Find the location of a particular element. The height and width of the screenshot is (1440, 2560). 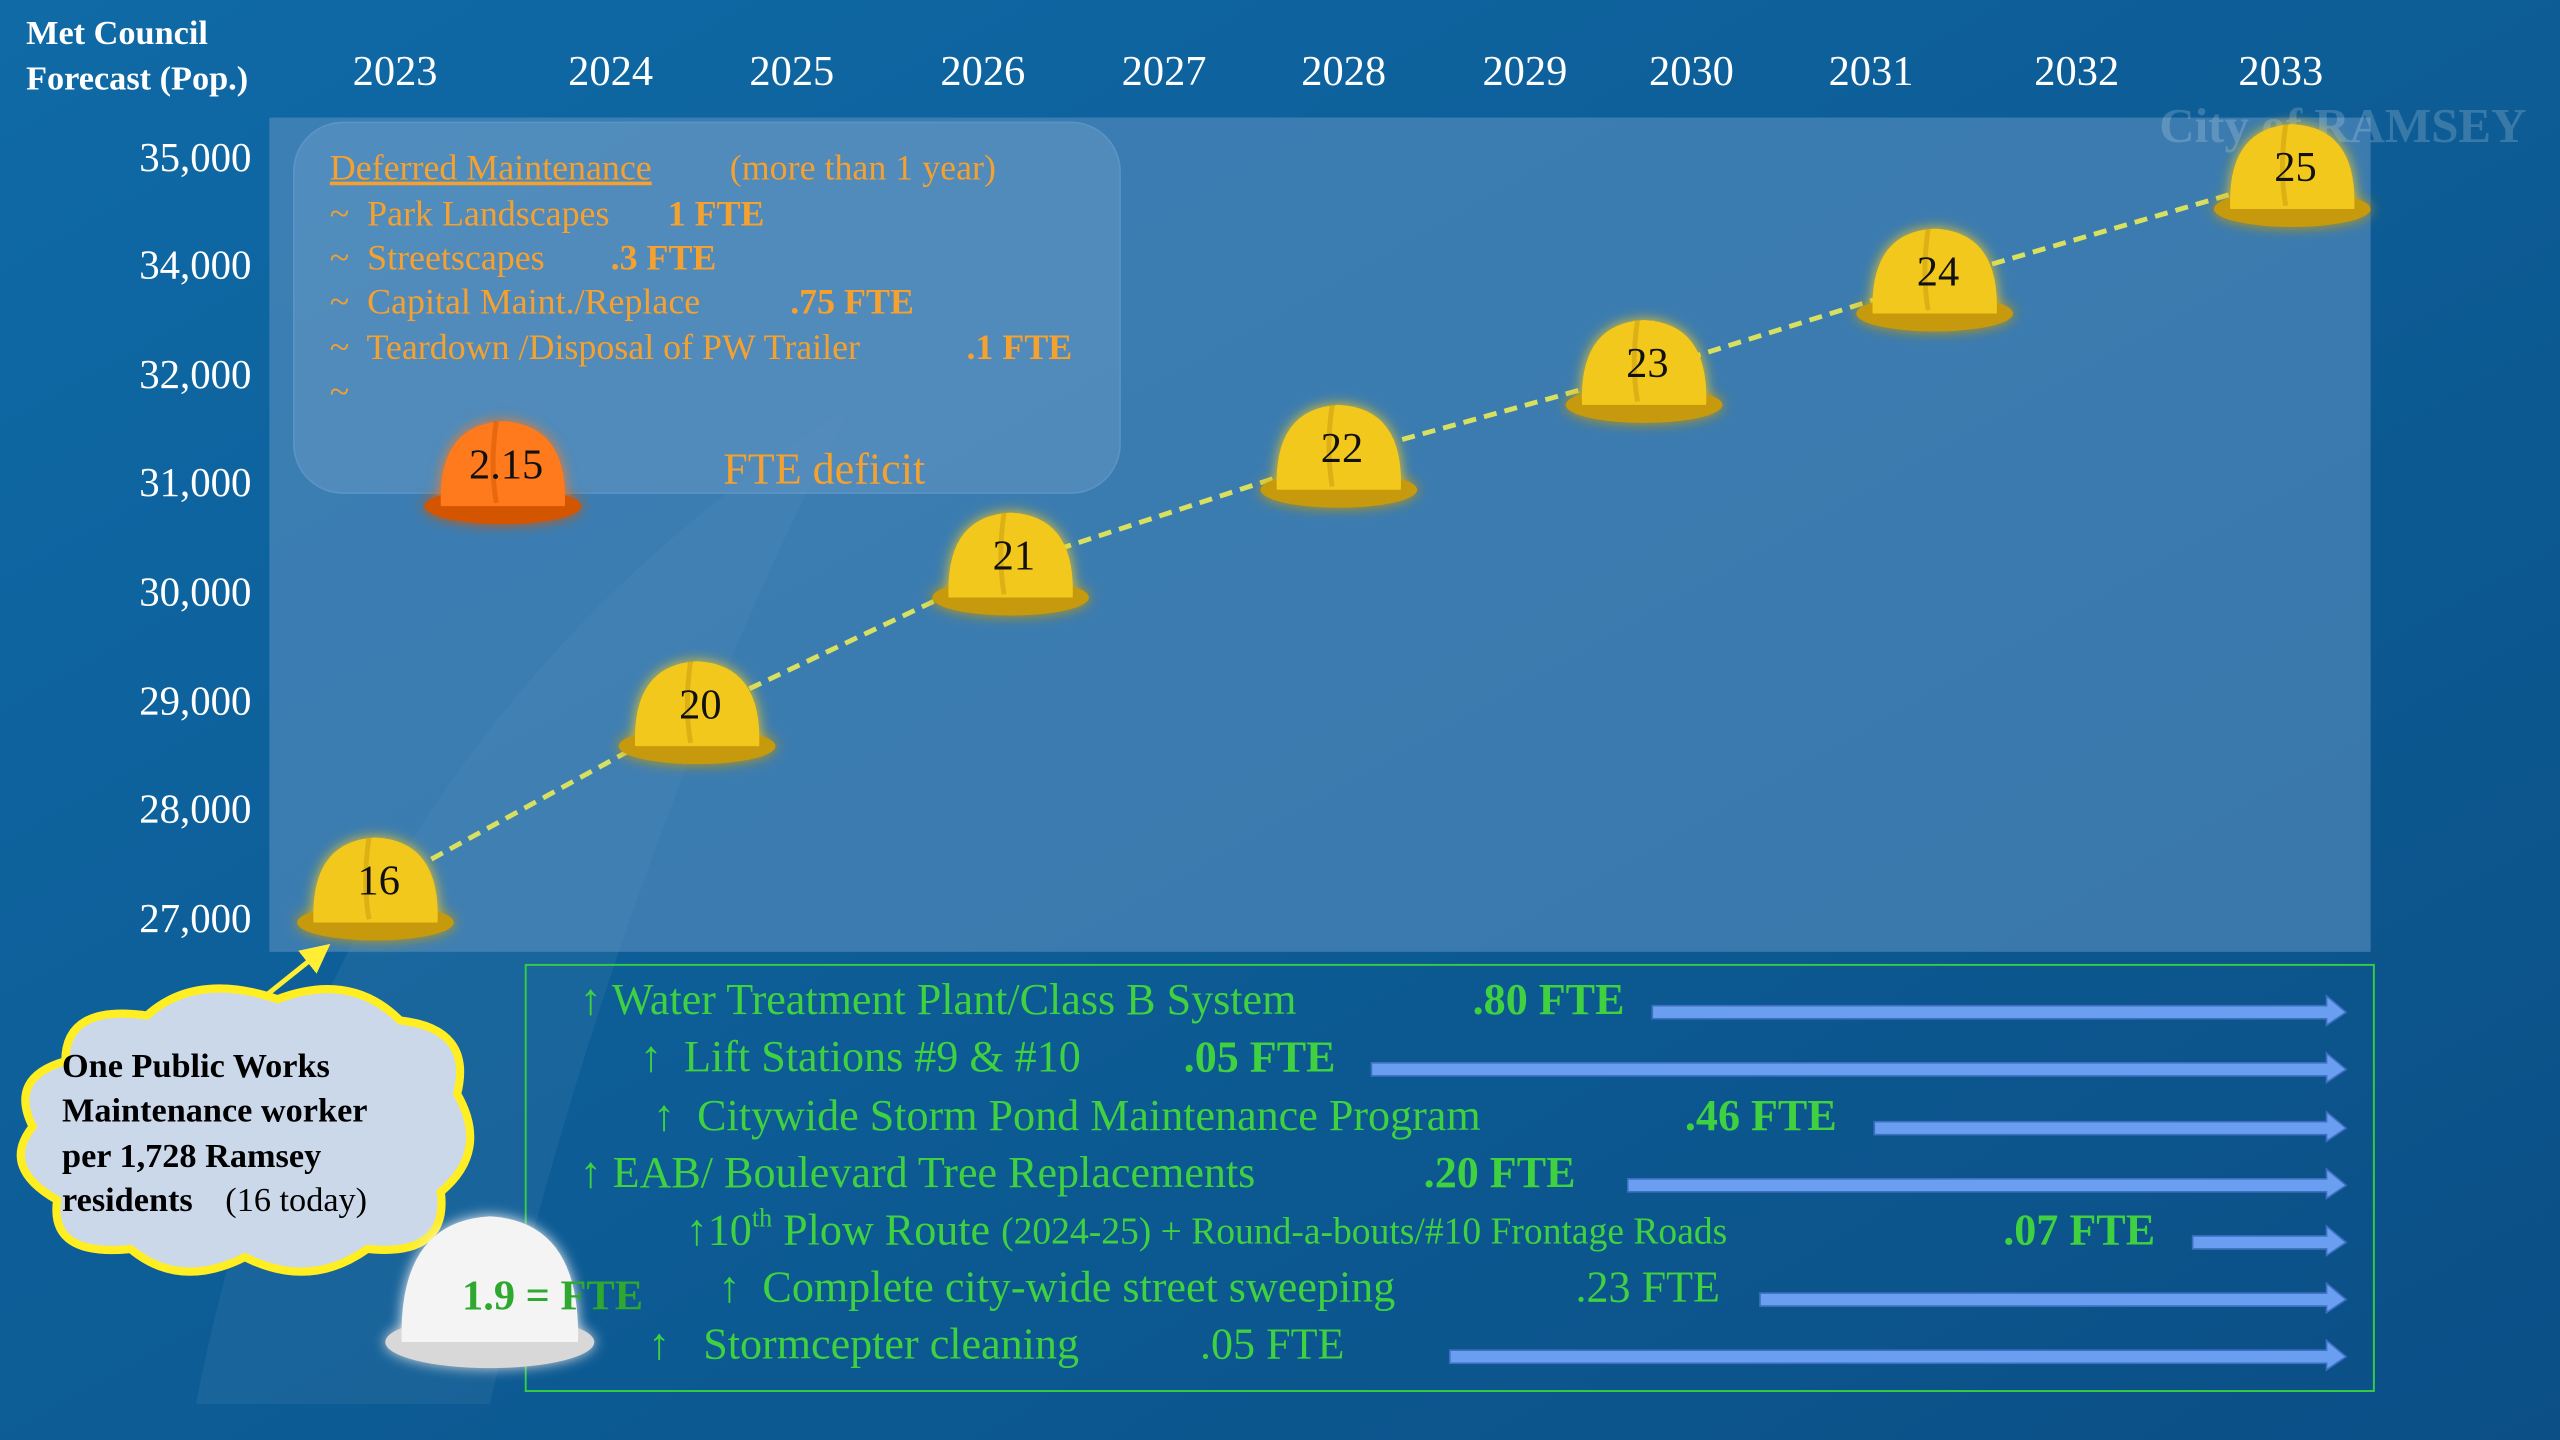

year-label: 2030 is located at coordinates (1691, 71).